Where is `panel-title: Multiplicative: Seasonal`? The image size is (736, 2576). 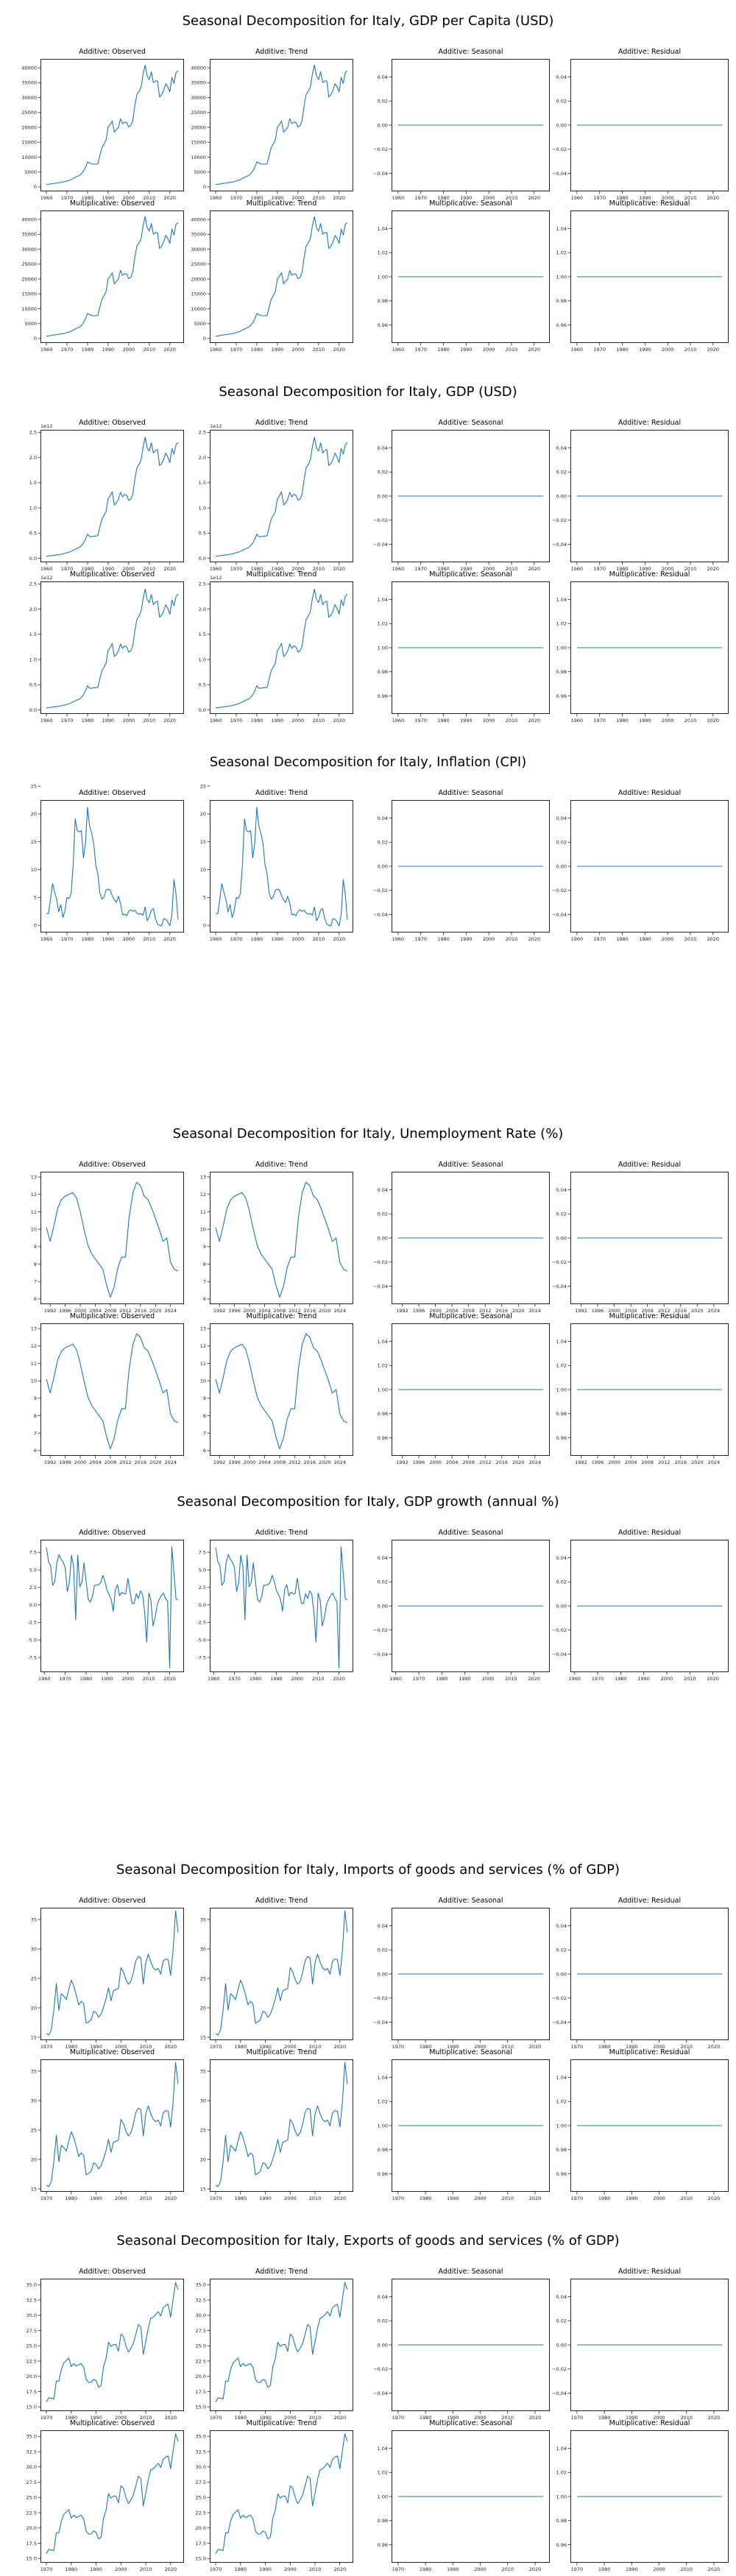 panel-title: Multiplicative: Seasonal is located at coordinates (470, 574).